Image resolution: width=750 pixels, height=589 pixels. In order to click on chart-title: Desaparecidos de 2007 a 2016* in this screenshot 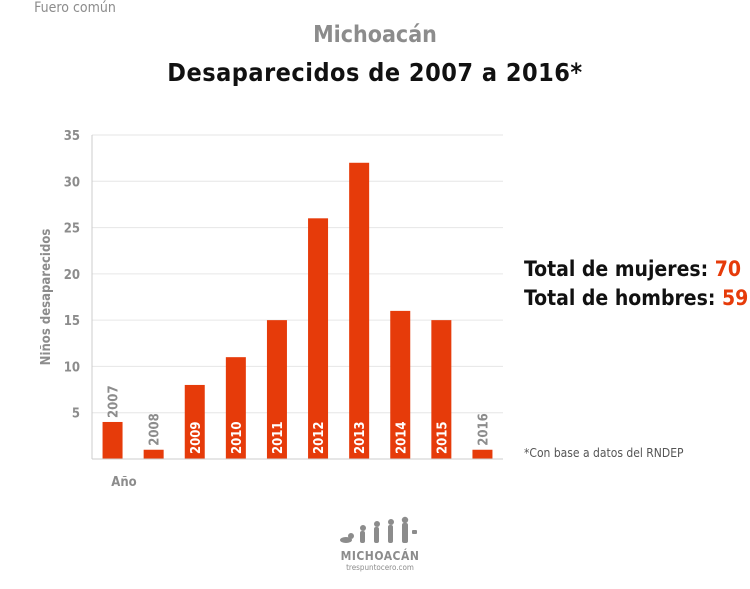, I will do `click(375, 72)`.